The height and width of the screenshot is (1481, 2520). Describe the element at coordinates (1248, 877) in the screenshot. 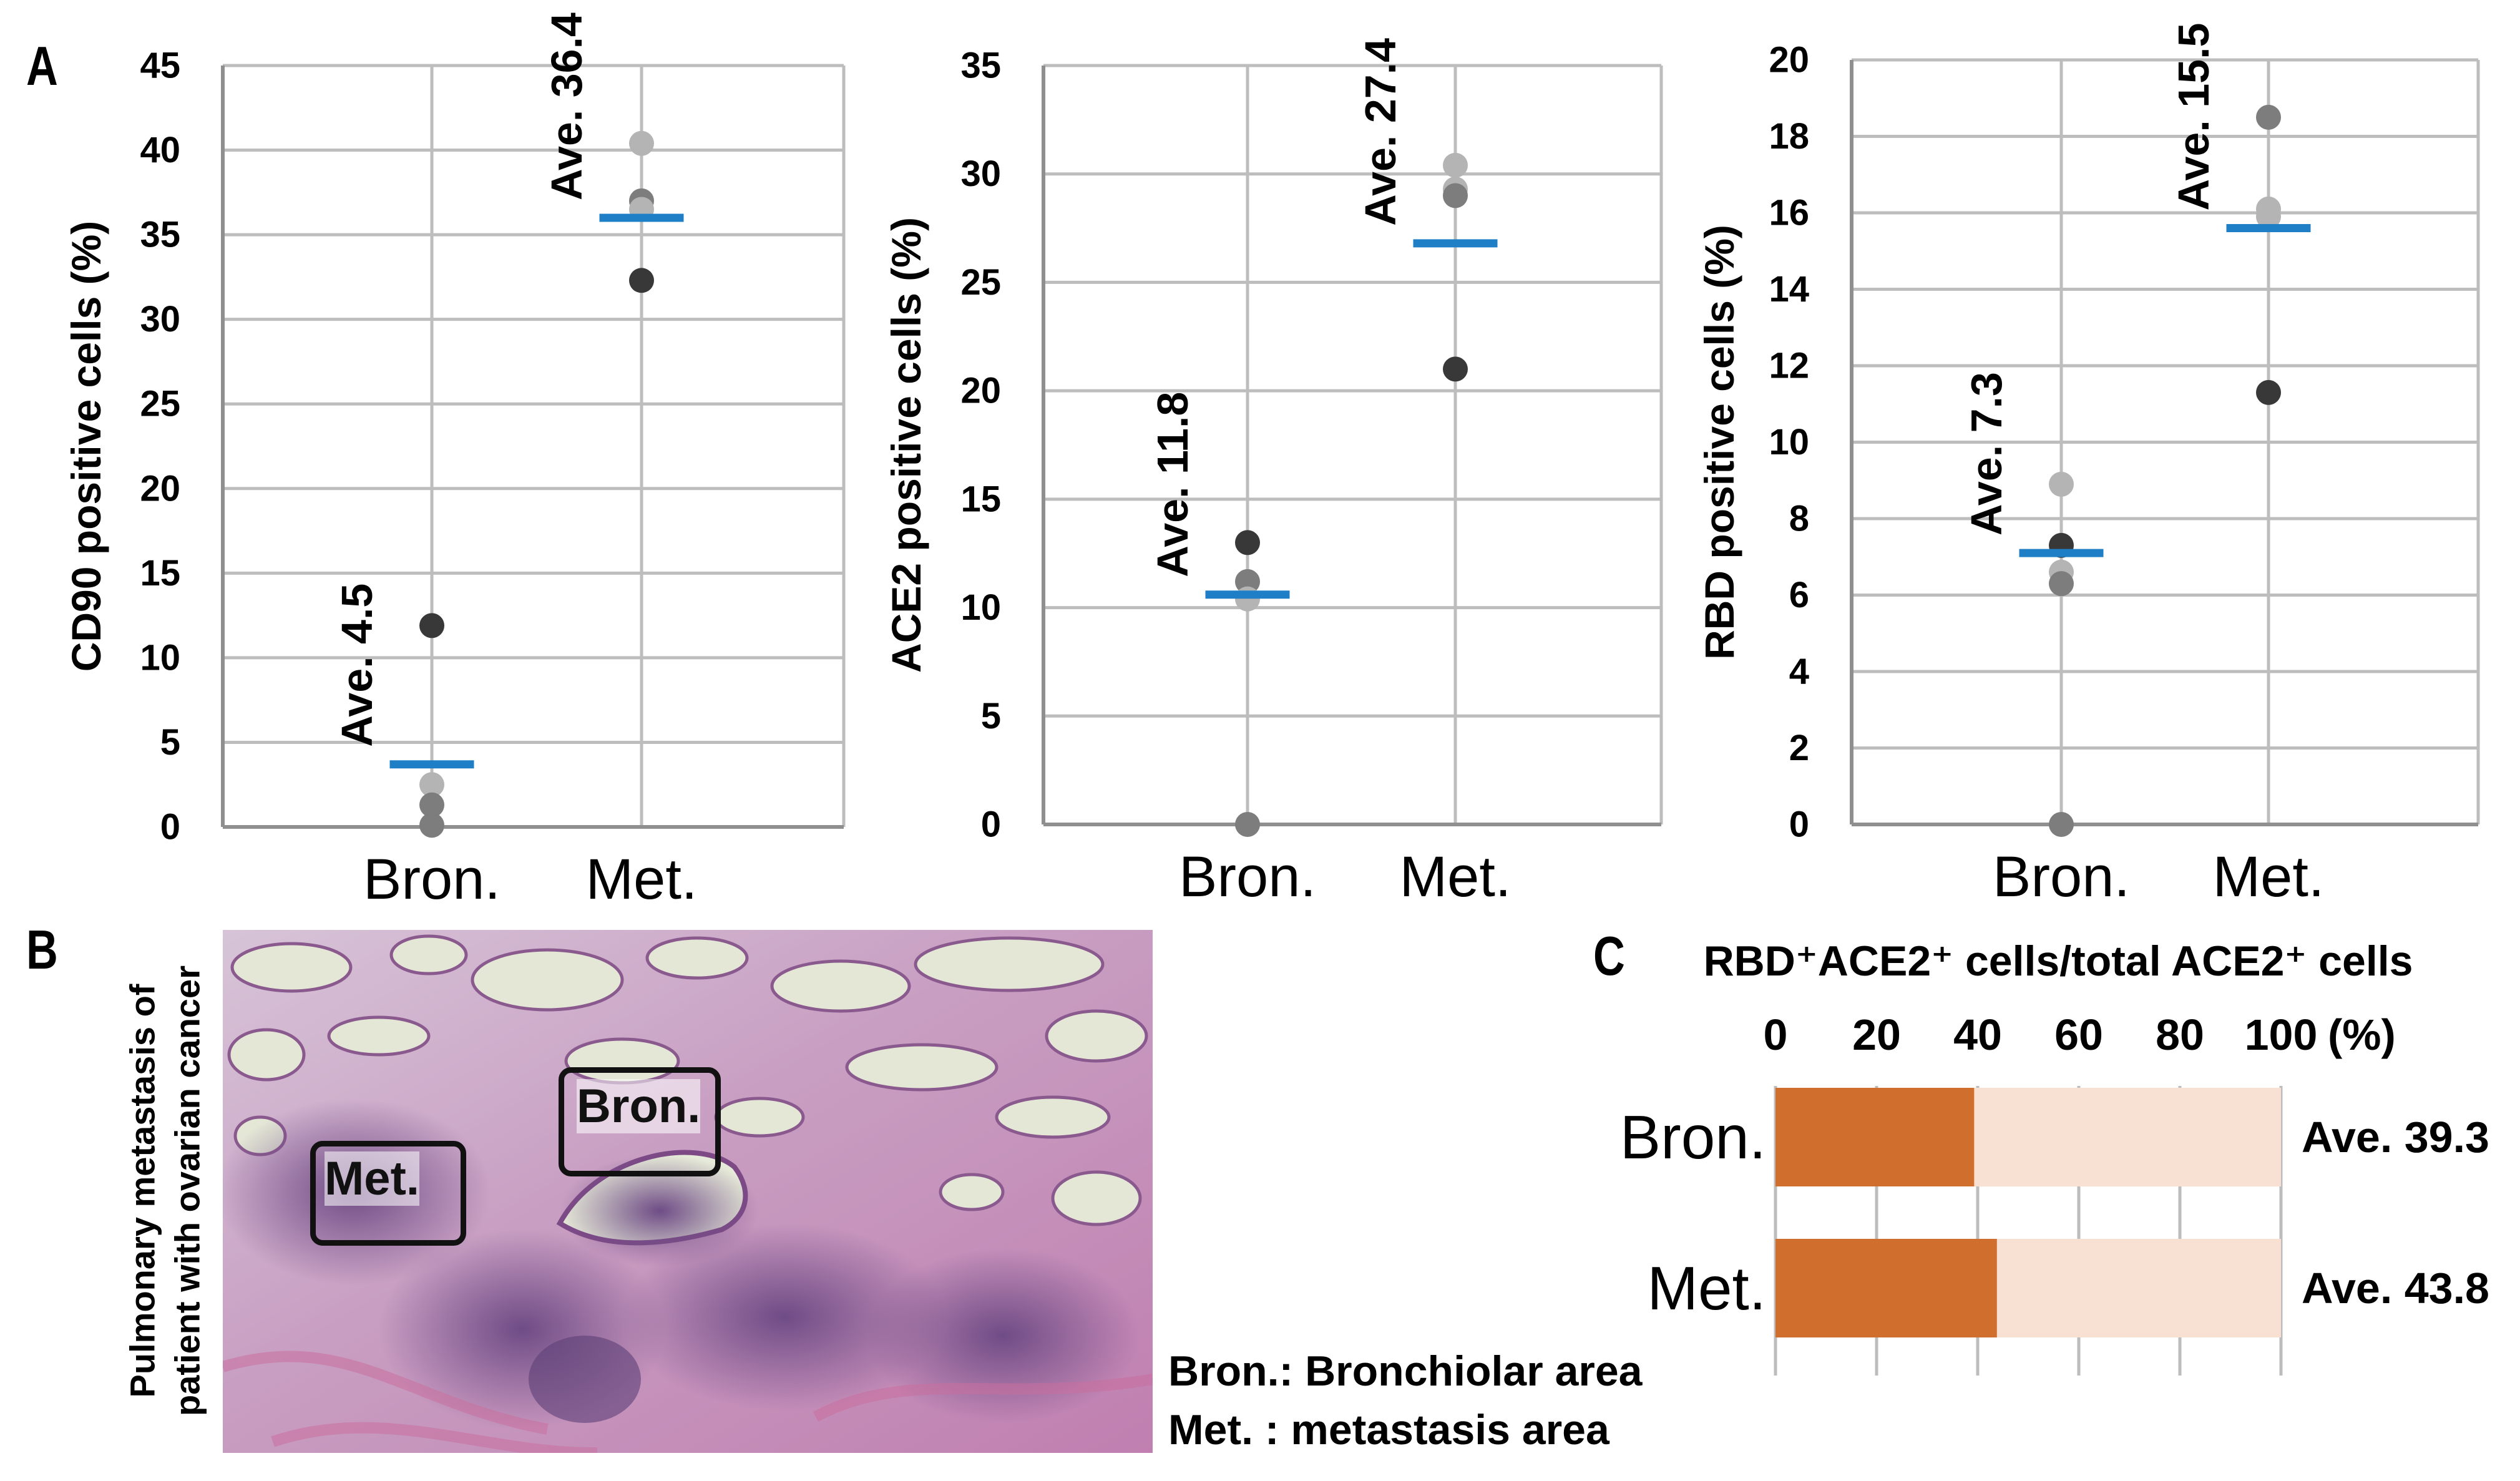

I see `chart2-x-tick-label: Bron.` at that location.